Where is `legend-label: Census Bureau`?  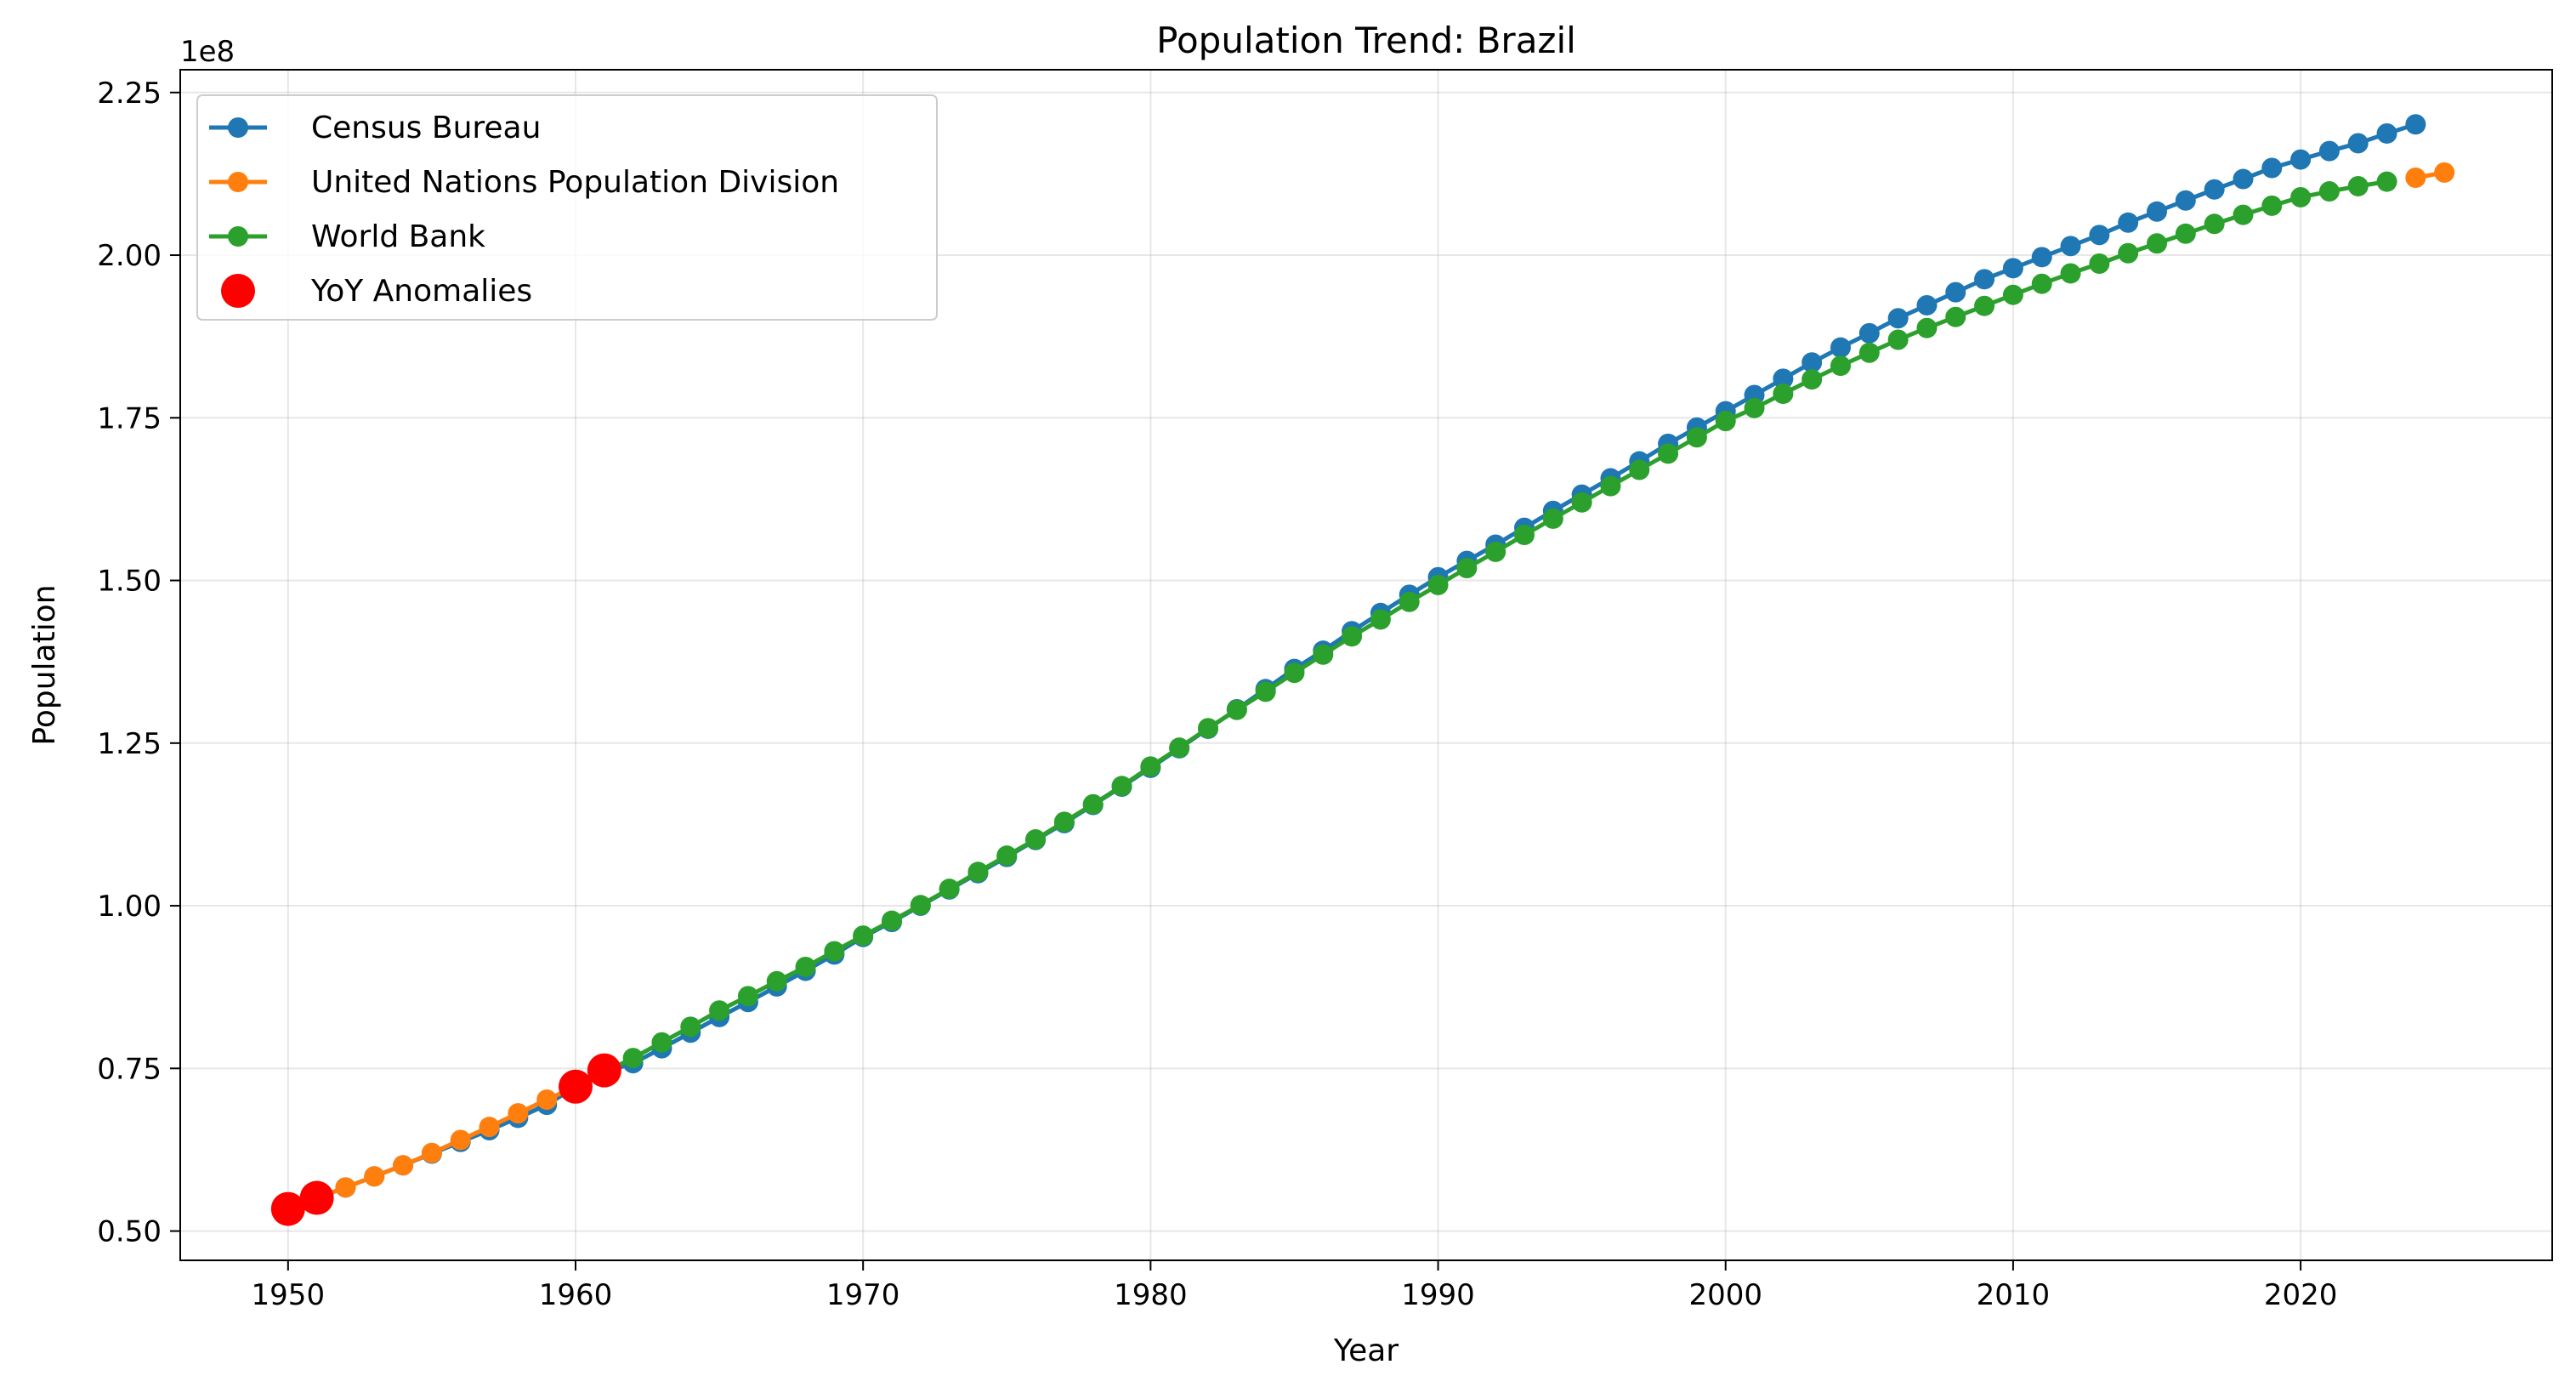
legend-label: Census Bureau is located at coordinates (426, 128).